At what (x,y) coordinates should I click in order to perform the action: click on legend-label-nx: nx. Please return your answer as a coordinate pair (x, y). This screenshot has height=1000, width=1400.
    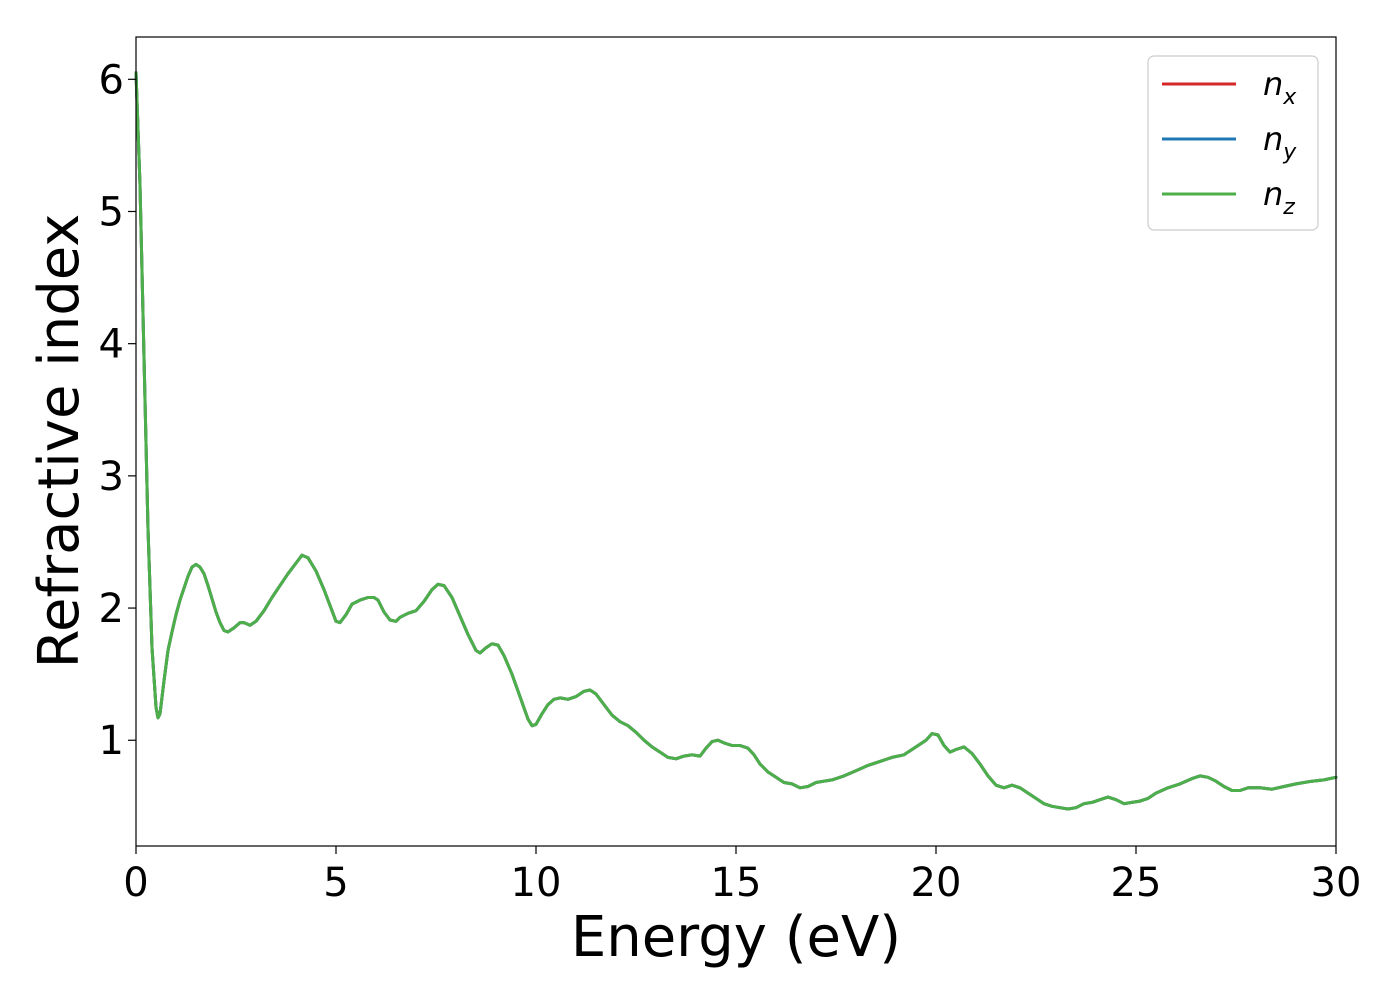
    Looking at the image, I should click on (1280, 87).